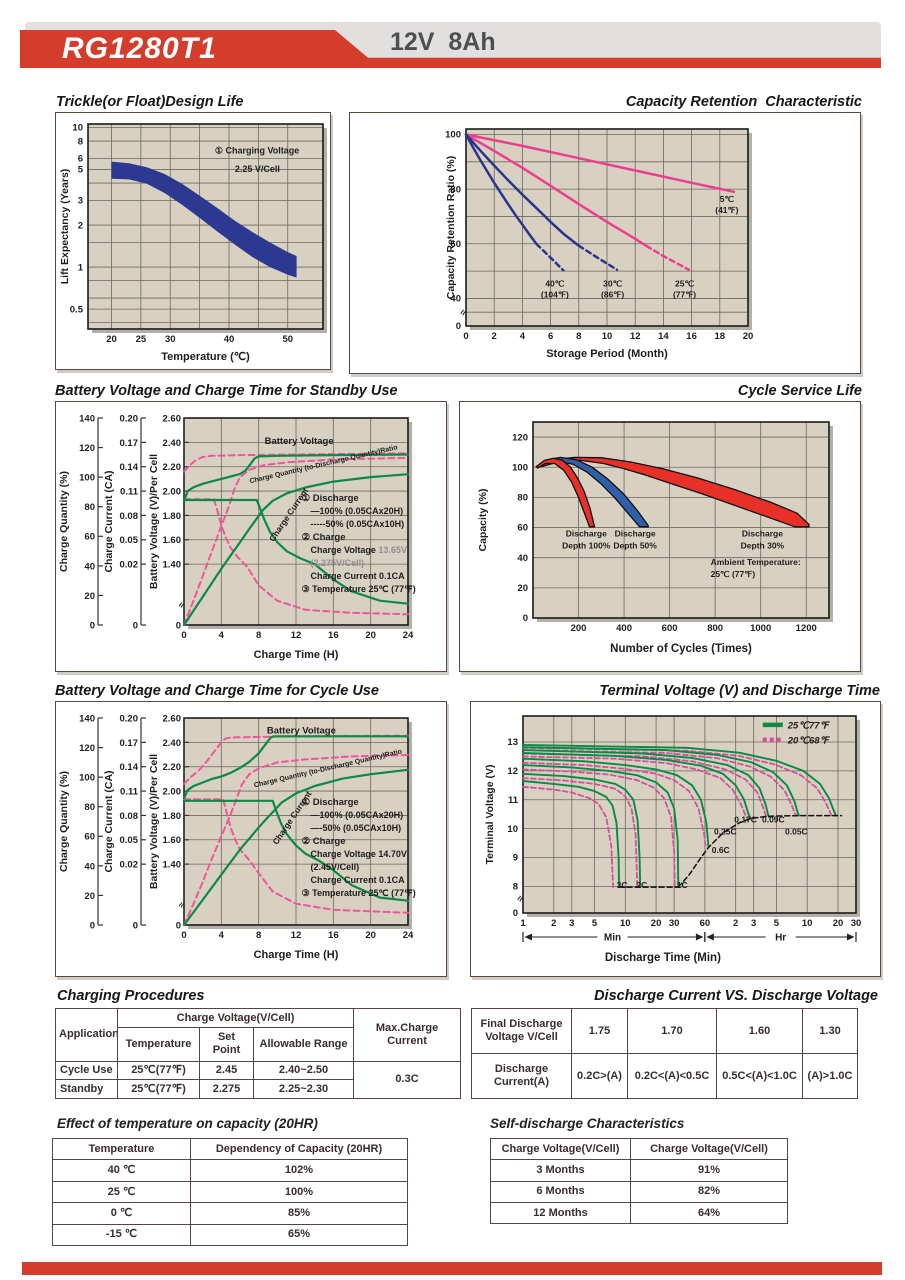 Image resolution: width=905 pixels, height=1280 pixels. What do you see at coordinates (335, 867) in the screenshot?
I see `svg-text: (2.45V/Cell)` at bounding box center [335, 867].